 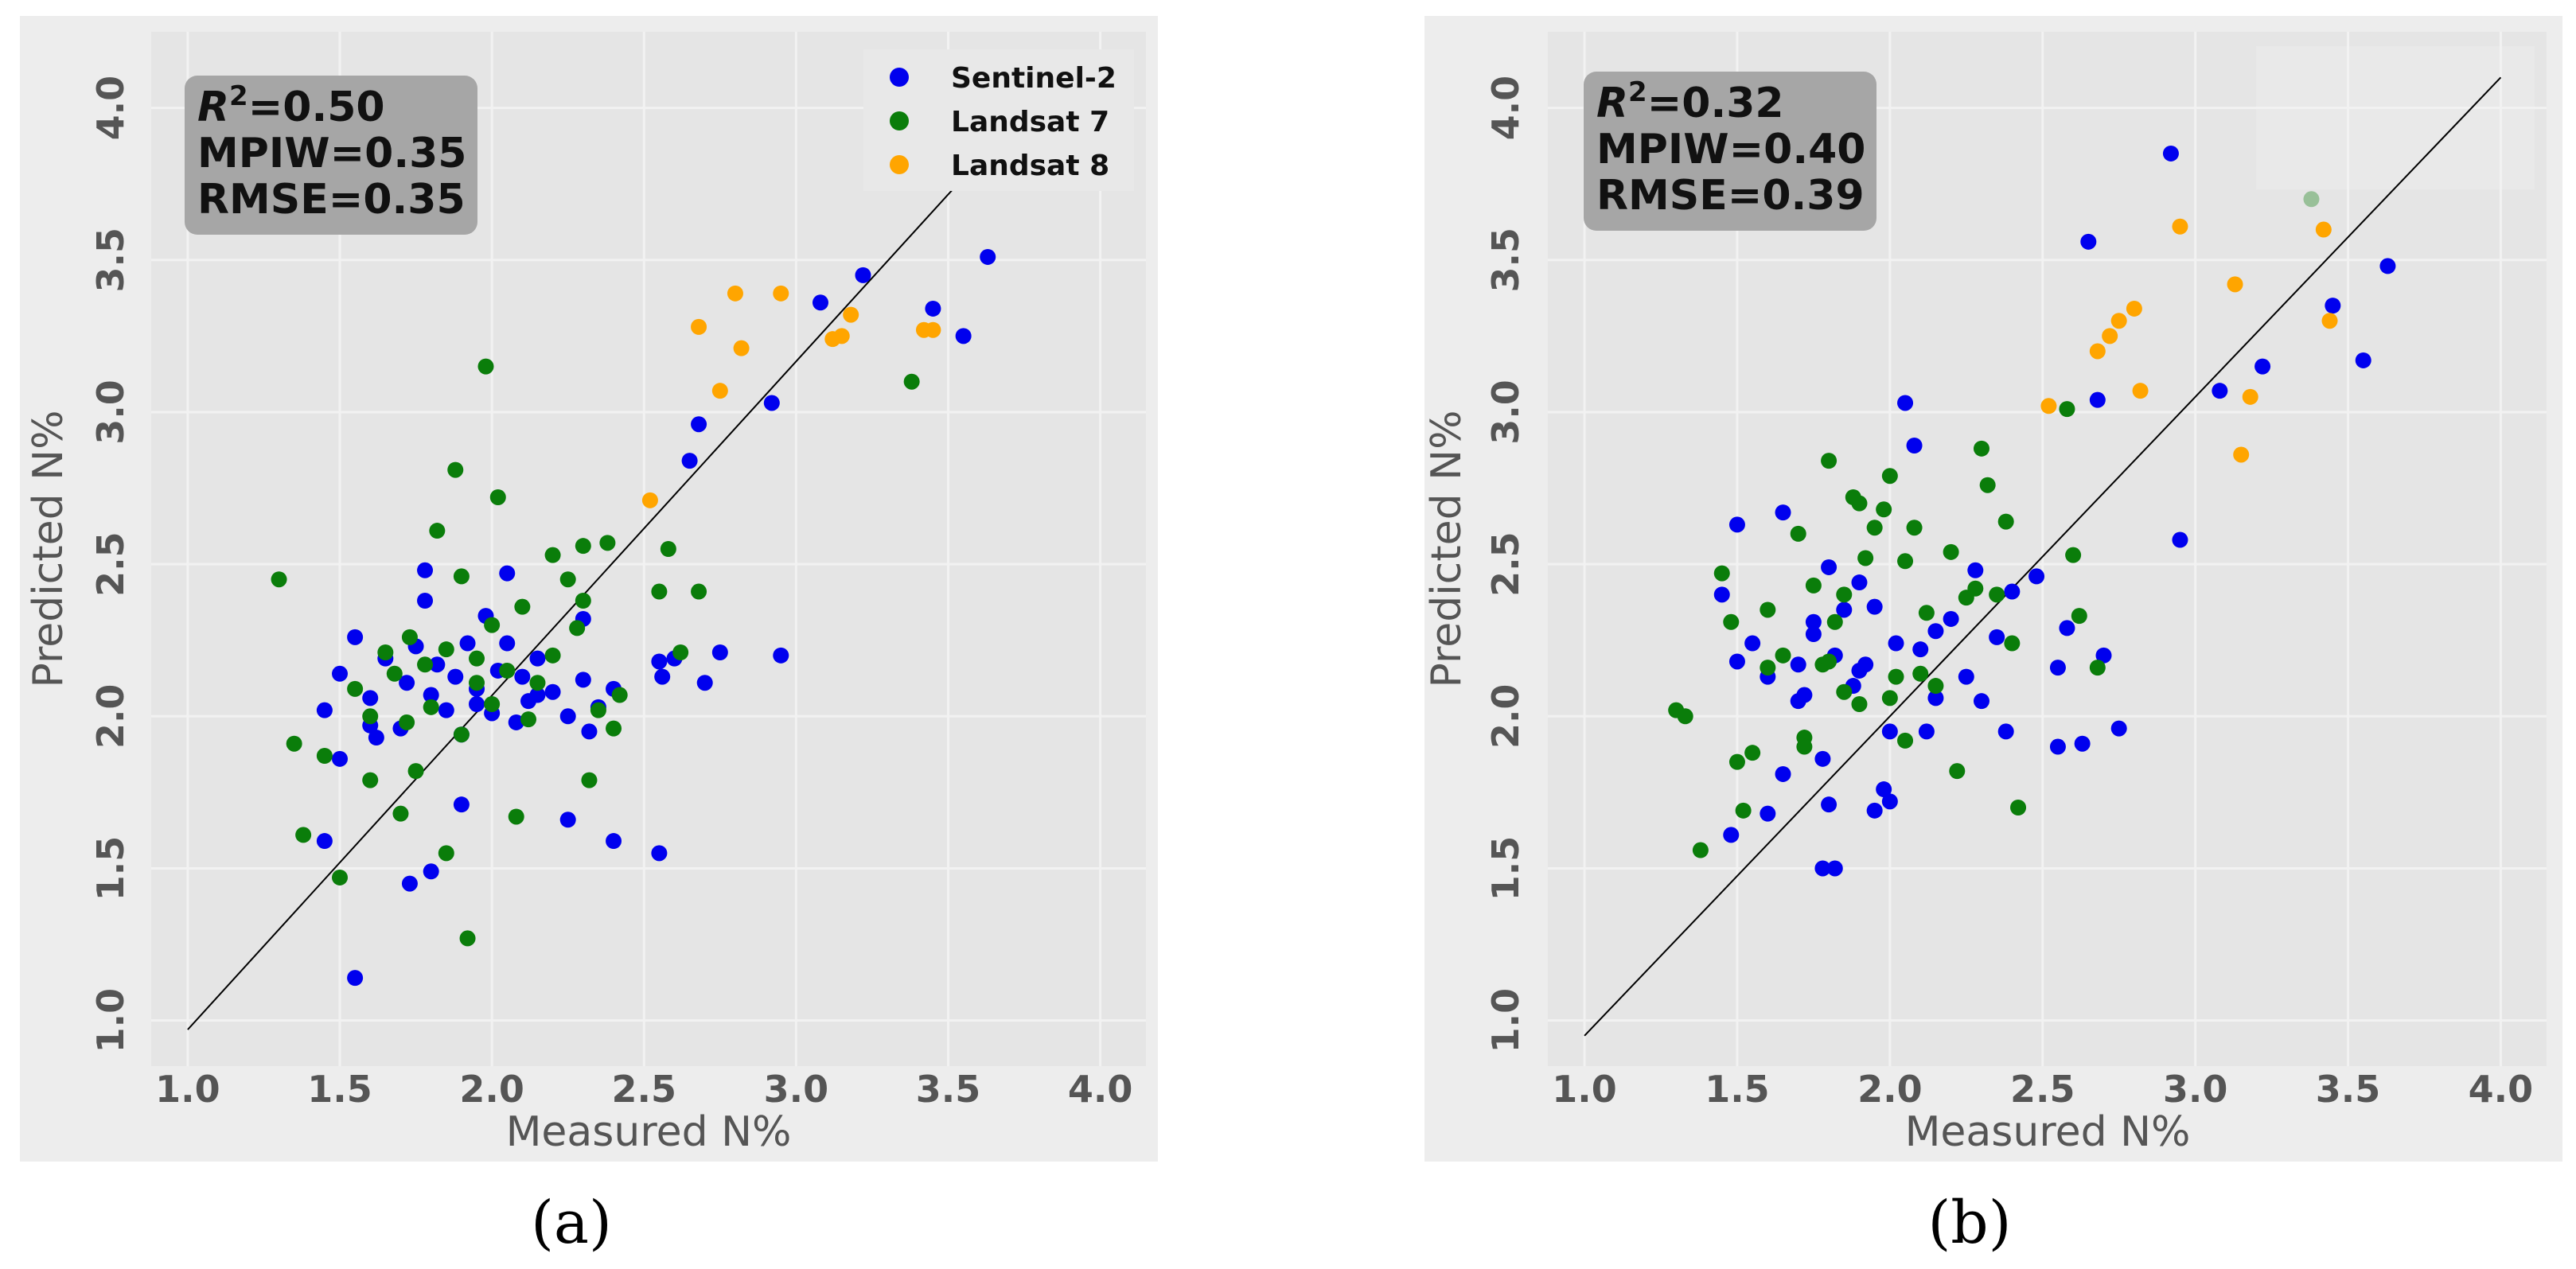 What do you see at coordinates (1034, 78) in the screenshot?
I see `legend-label-sentinel-2: Sentinel-2` at bounding box center [1034, 78].